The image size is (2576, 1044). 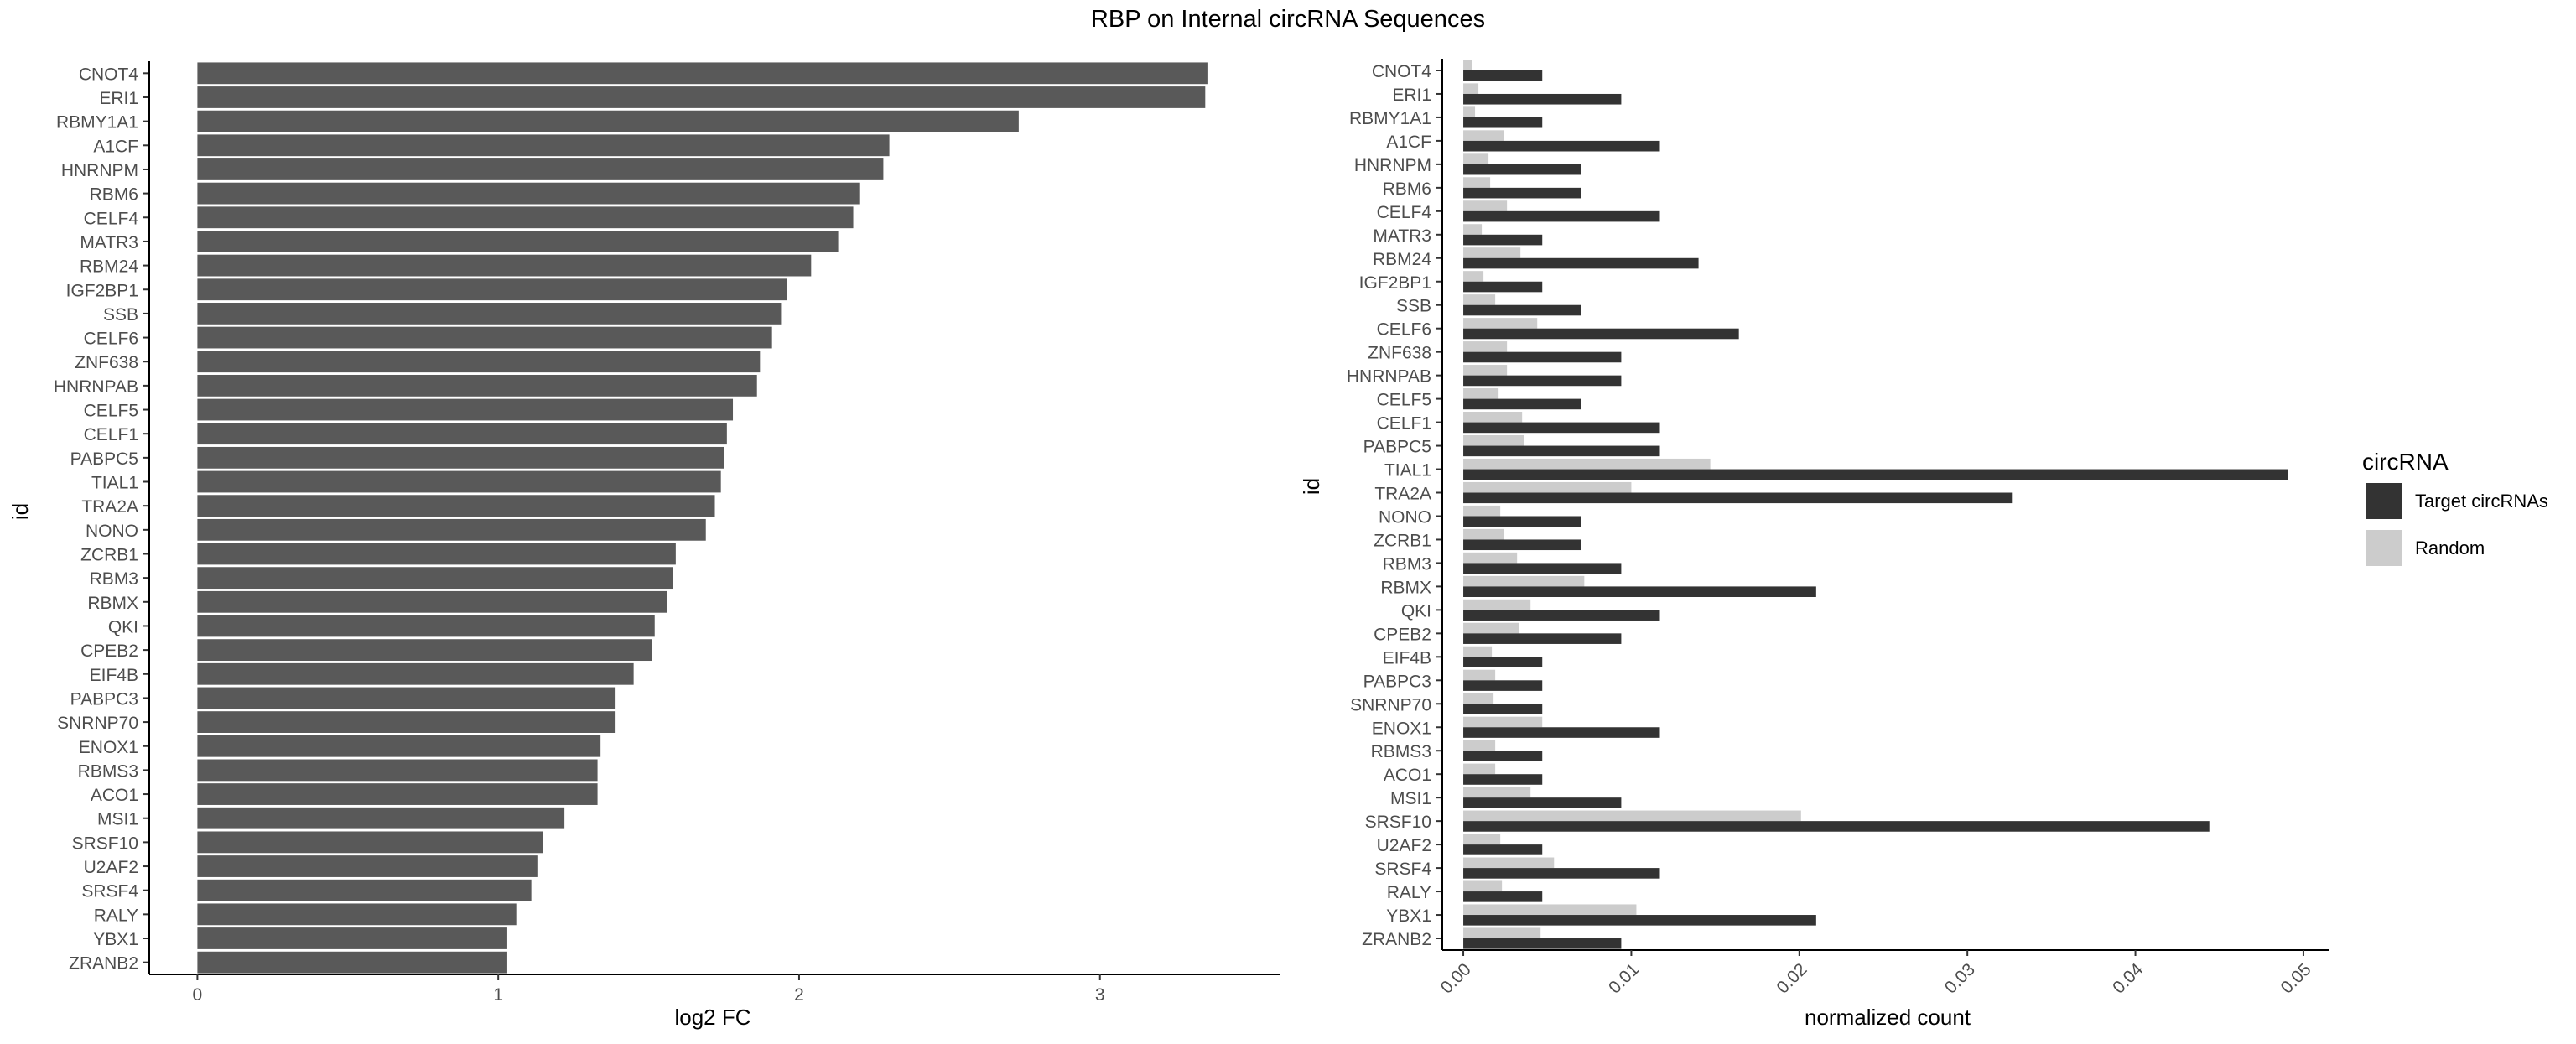 I want to click on y-tick-label: CELF4, so click(x=111, y=218).